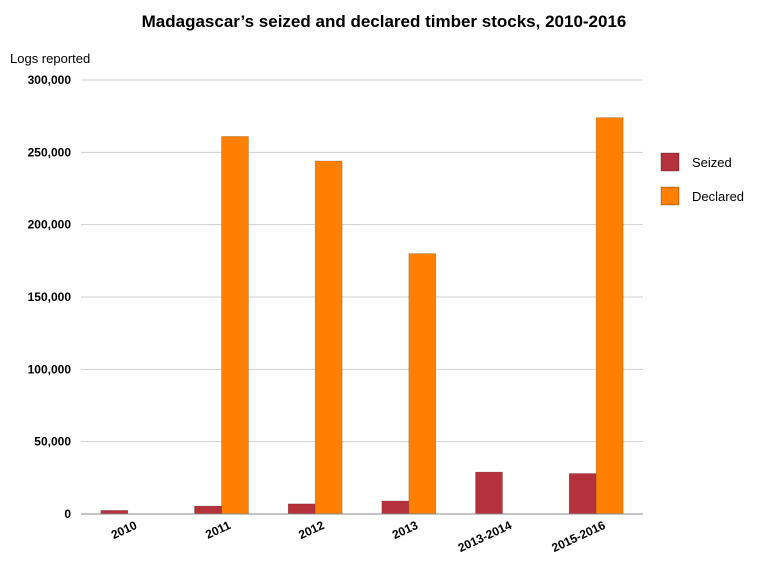  Describe the element at coordinates (67, 514) in the screenshot. I see `y-tick-label: 0` at that location.